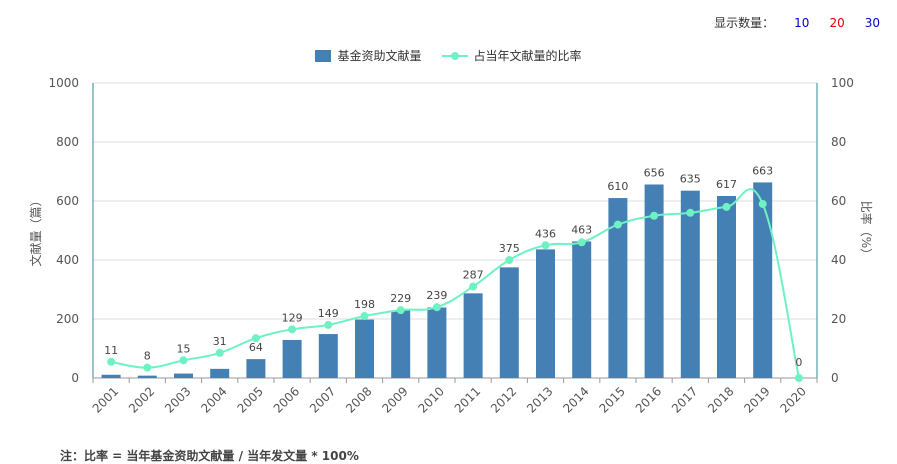 This screenshot has height=464, width=897. What do you see at coordinates (147, 376) in the screenshot?
I see `bar-2002` at bounding box center [147, 376].